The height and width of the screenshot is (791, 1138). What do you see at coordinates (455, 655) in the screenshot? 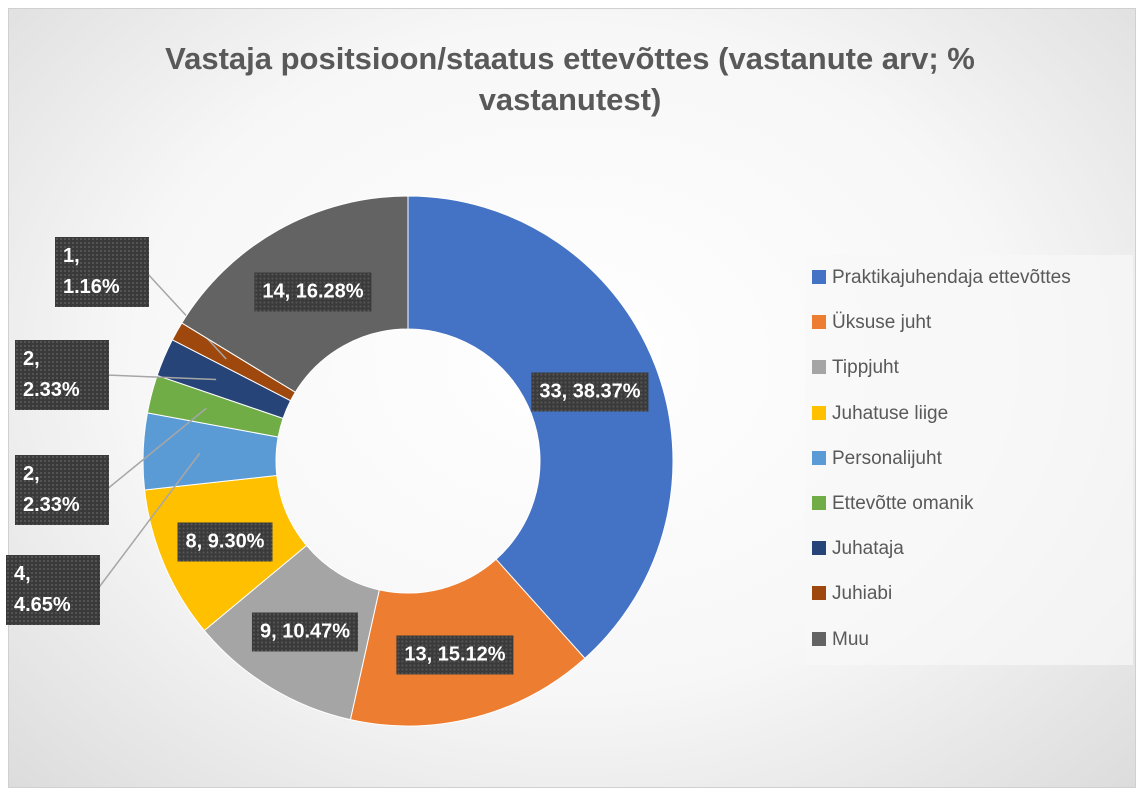
I see `data-label: 13, 15.12%` at bounding box center [455, 655].